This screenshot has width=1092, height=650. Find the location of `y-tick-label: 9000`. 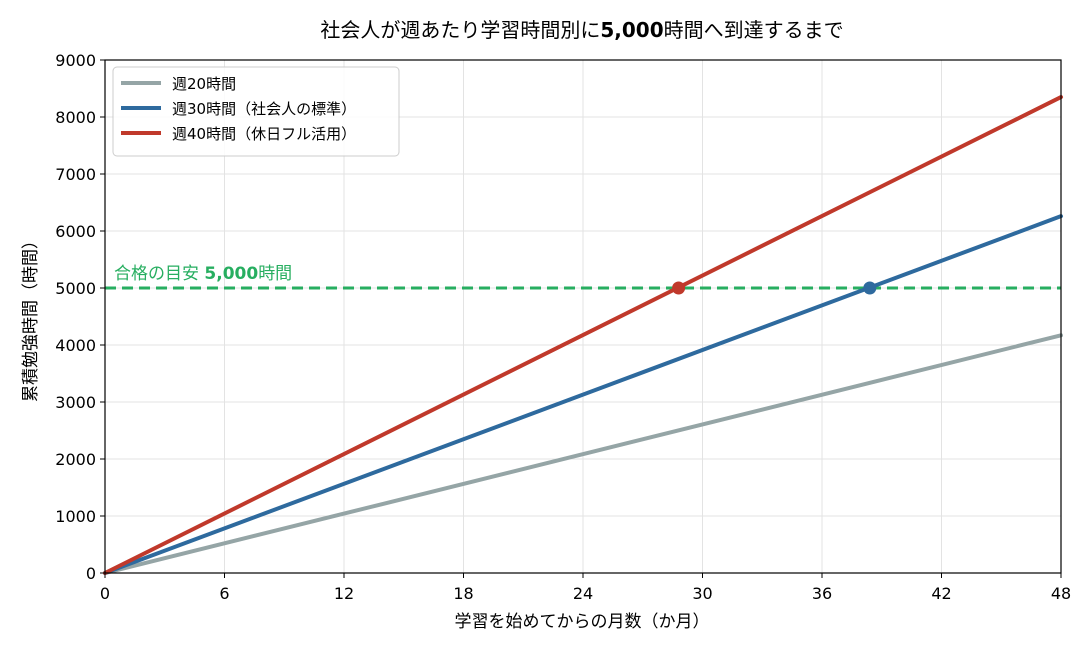

y-tick-label: 9000 is located at coordinates (75, 60).